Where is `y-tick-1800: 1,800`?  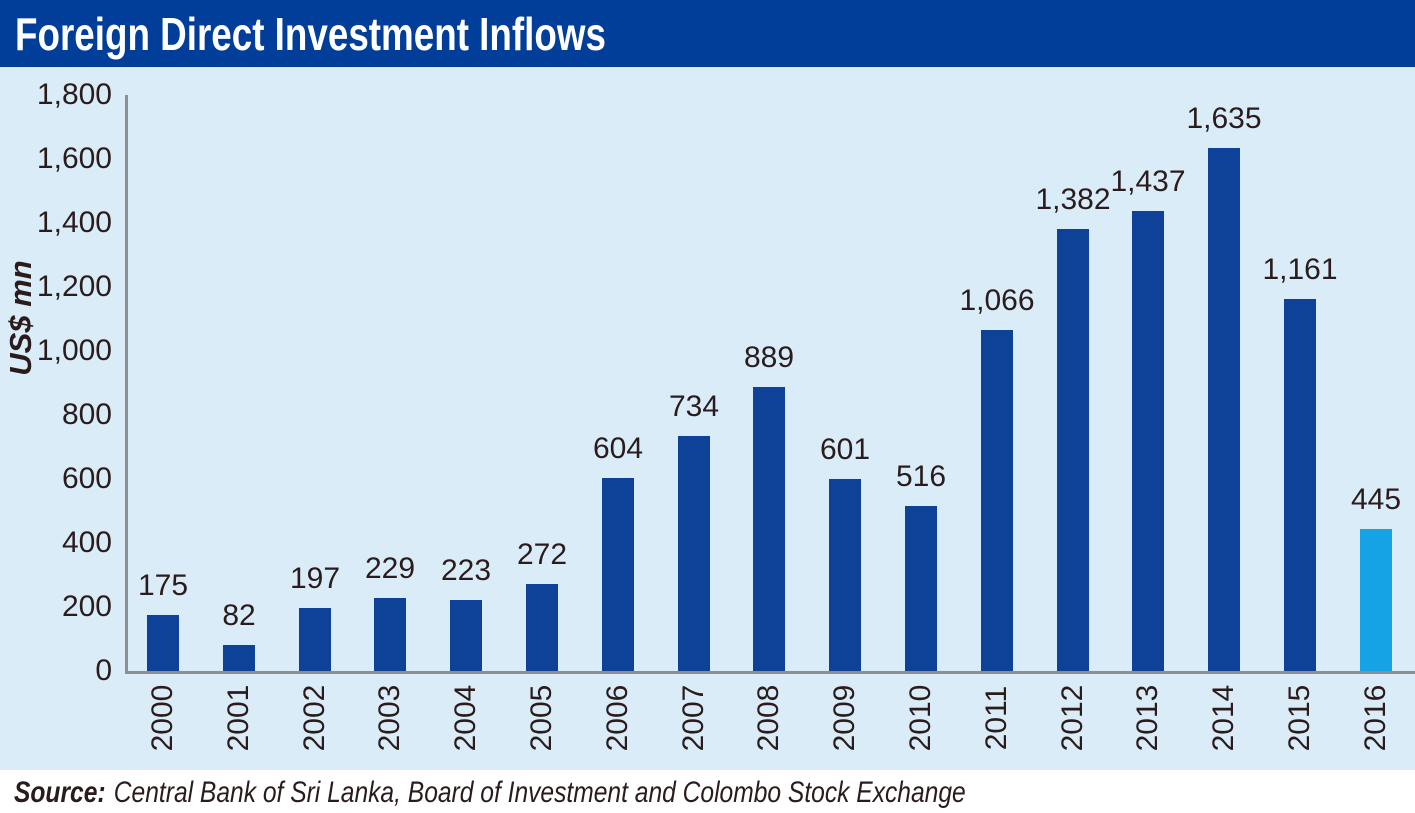
y-tick-1800: 1,800 is located at coordinates (74, 94).